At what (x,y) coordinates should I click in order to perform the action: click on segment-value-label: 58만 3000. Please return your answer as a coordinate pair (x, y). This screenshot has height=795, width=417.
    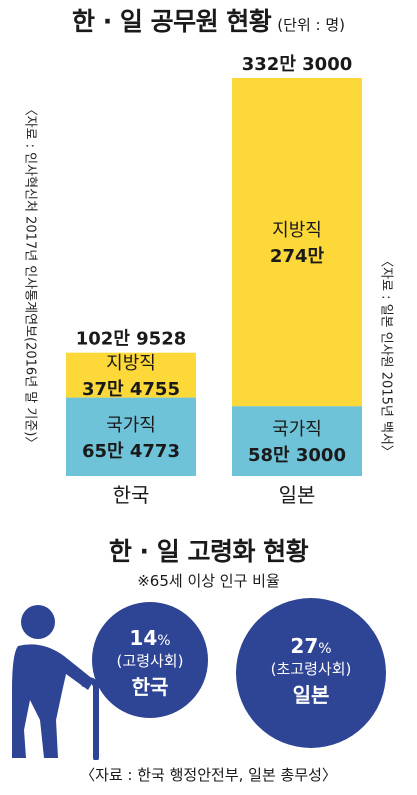
    Looking at the image, I should click on (297, 455).